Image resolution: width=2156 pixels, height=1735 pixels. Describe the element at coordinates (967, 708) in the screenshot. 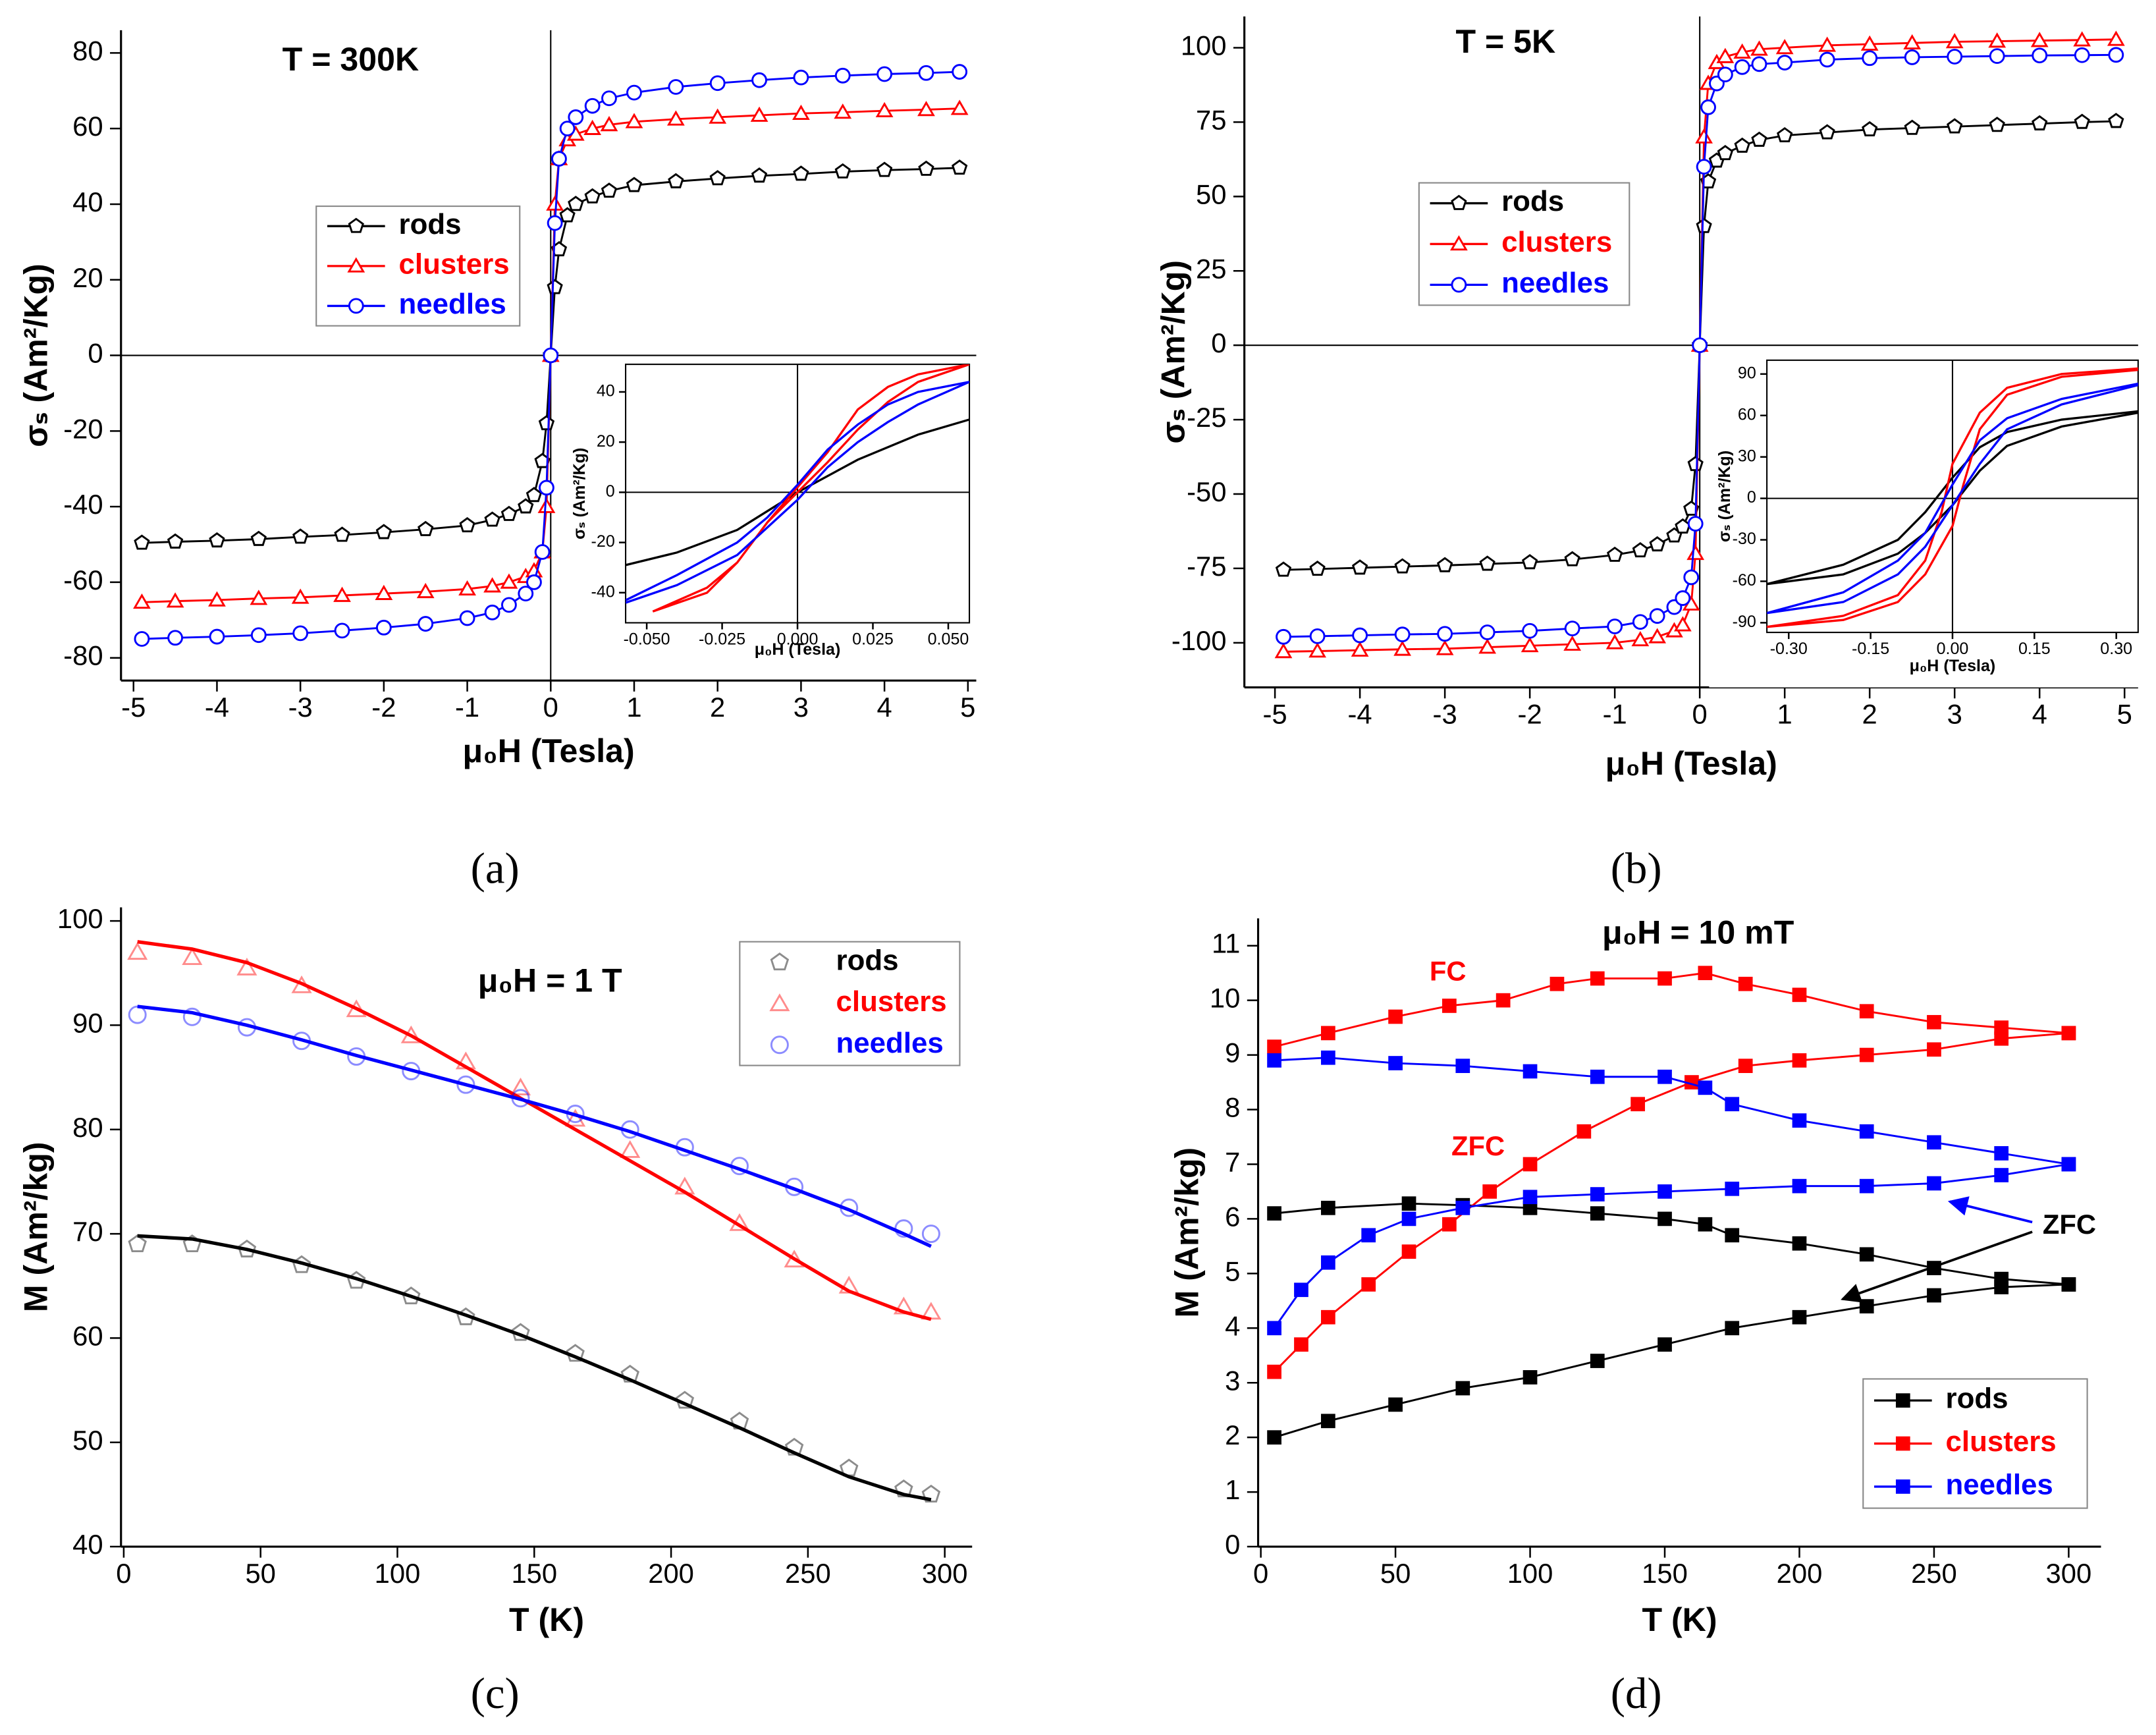

I see `x-tick-label: 5` at that location.